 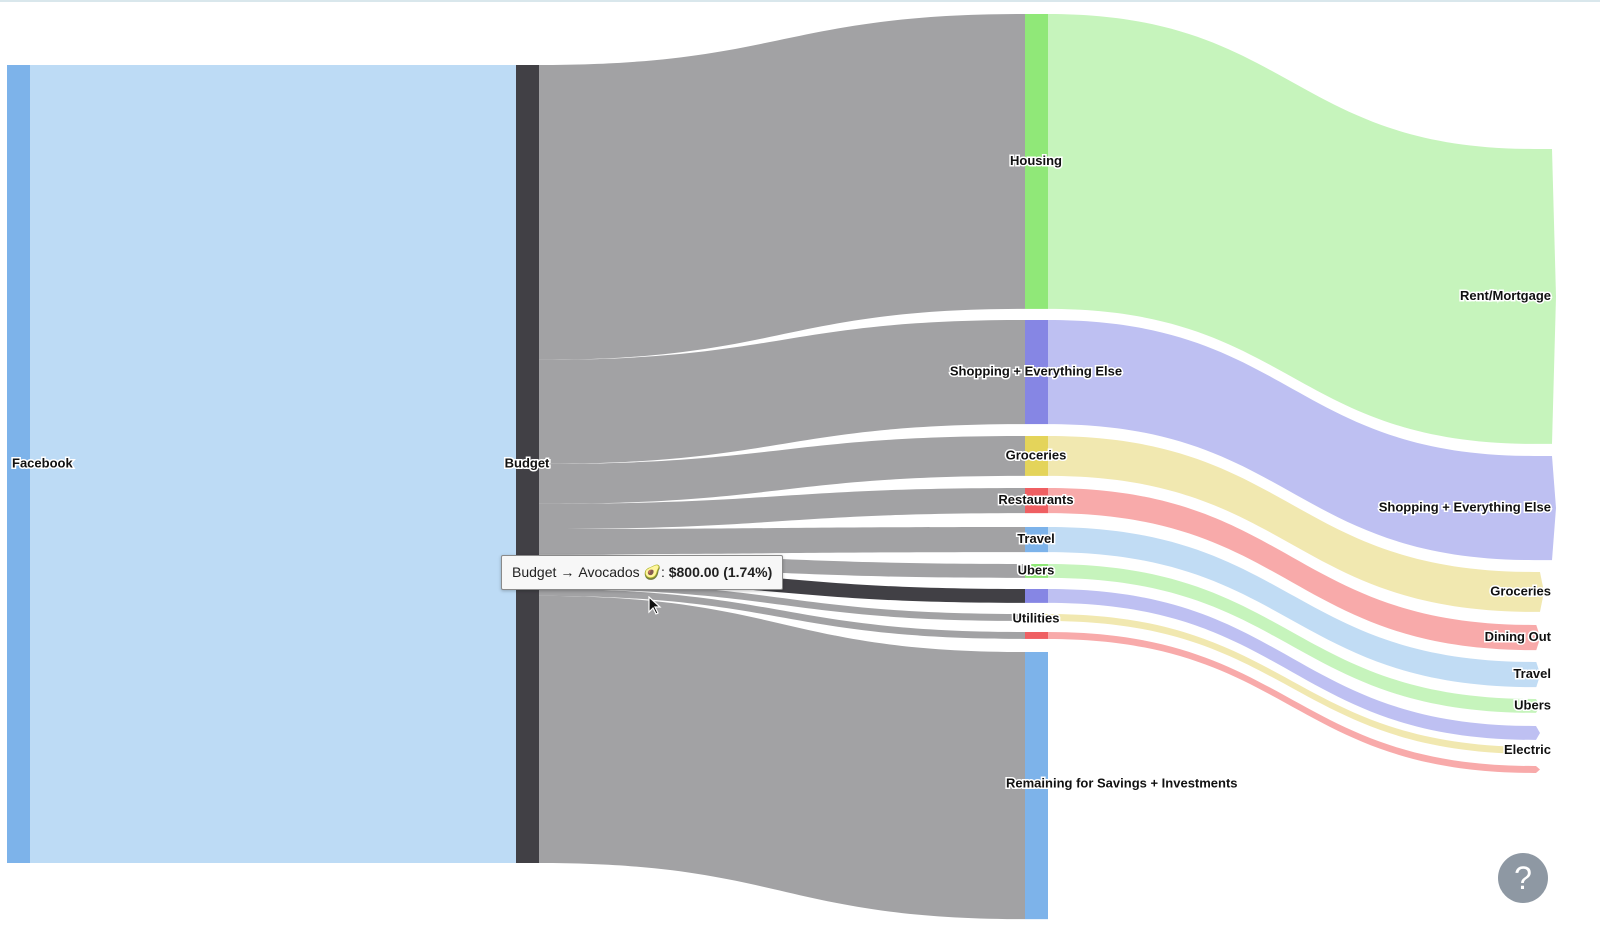 I want to click on label-groceries: Groceries, so click(x=1036, y=454).